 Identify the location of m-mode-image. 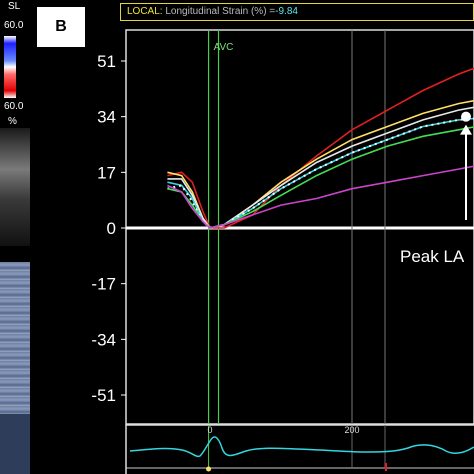
(15, 338).